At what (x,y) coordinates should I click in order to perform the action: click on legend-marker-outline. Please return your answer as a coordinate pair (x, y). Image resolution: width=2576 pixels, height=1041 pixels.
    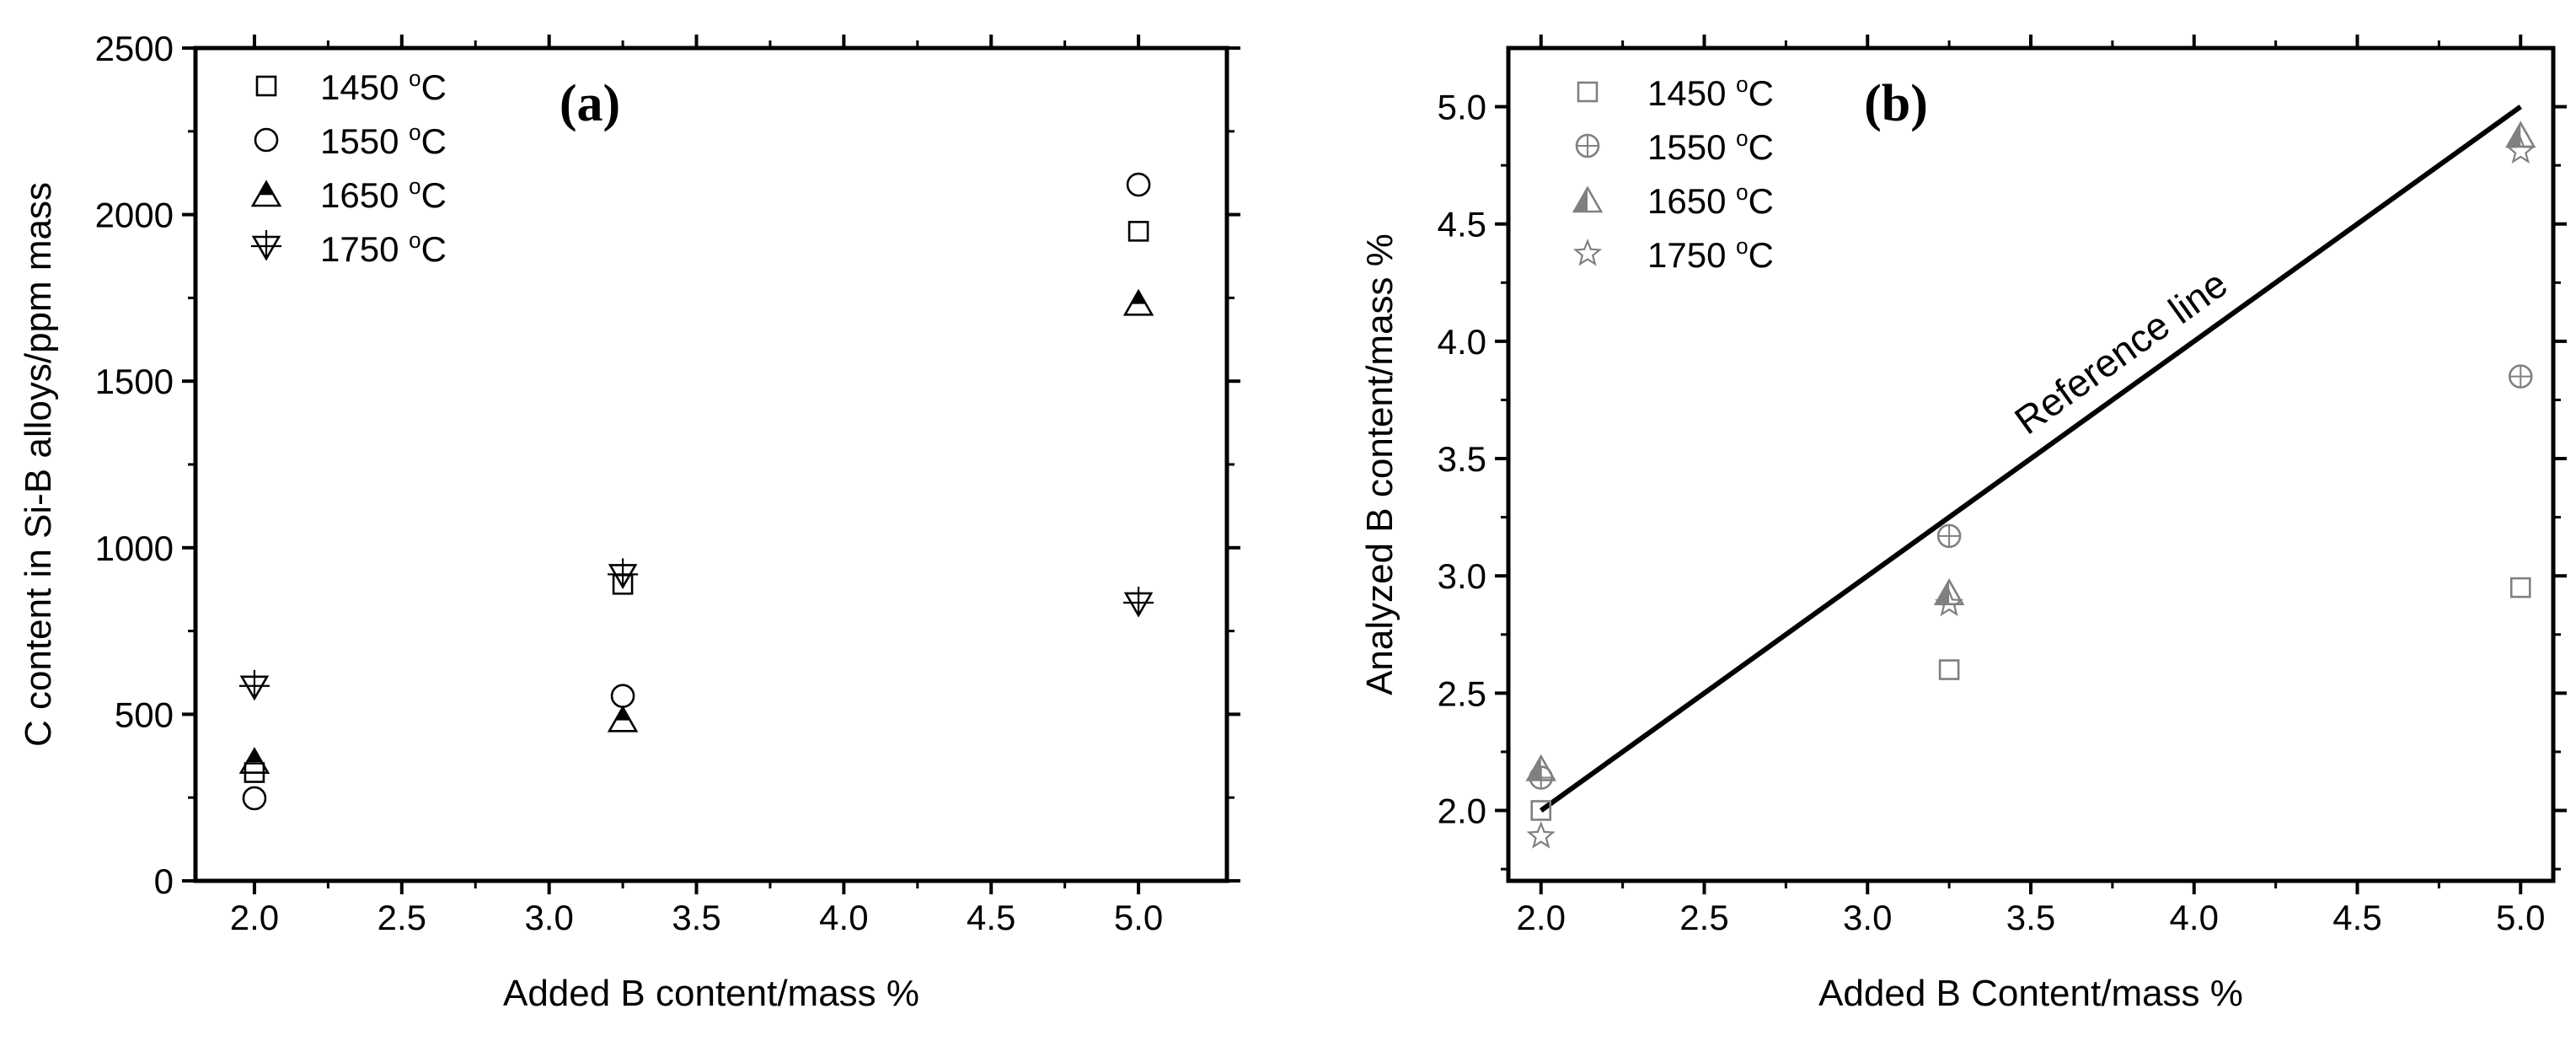
    Looking at the image, I should click on (1588, 199).